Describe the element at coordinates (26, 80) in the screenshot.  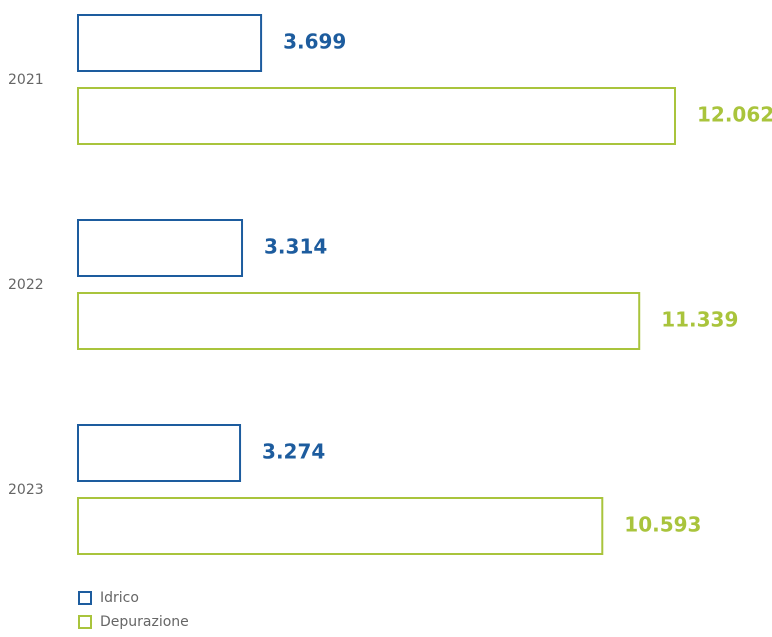
I see `category-label: 2021` at that location.